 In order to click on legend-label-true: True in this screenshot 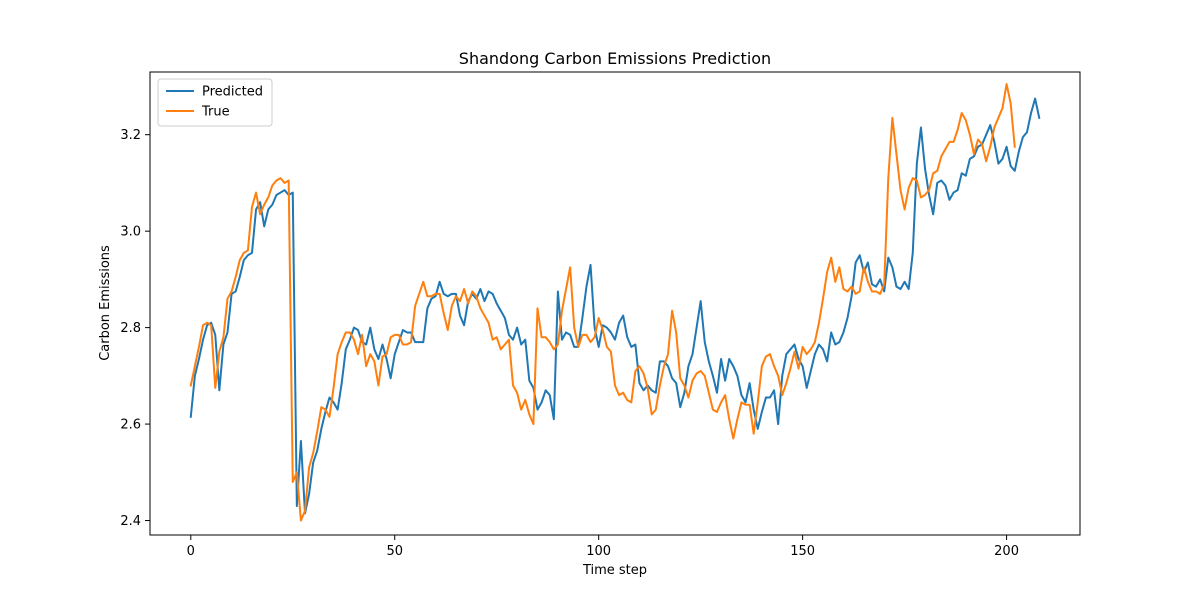, I will do `click(215, 112)`.